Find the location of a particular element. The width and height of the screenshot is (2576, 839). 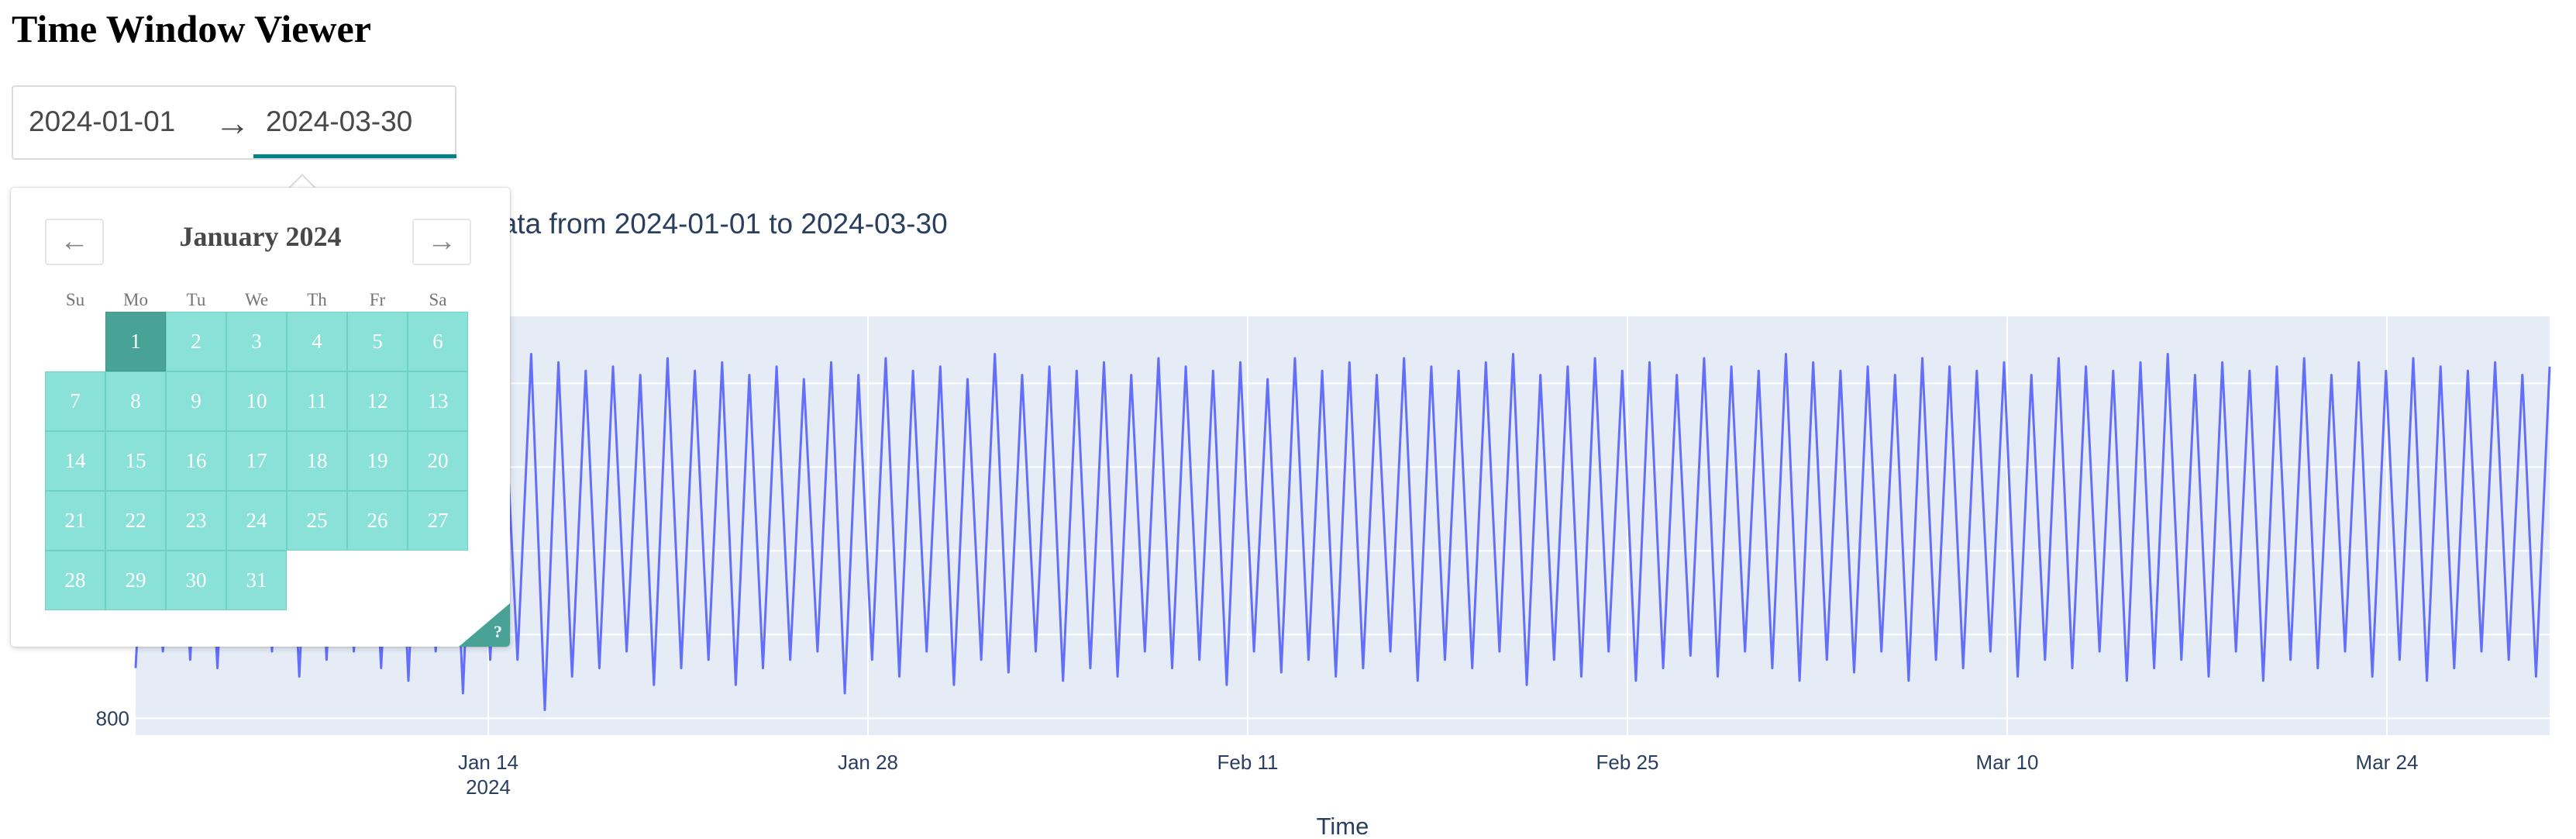

page-title: Time Window Viewer is located at coordinates (191, 29).